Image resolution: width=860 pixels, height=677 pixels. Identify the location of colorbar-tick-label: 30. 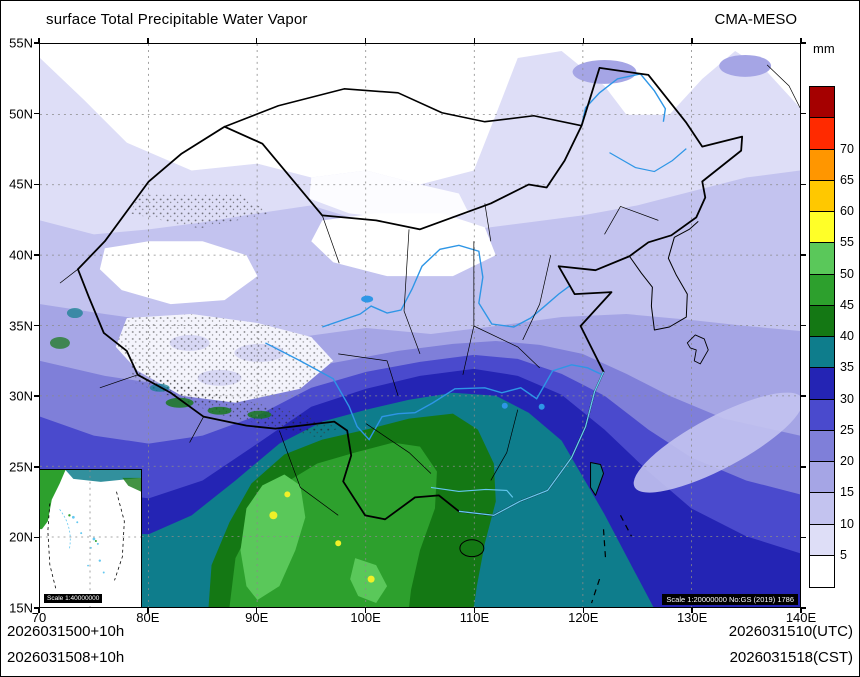
(847, 398).